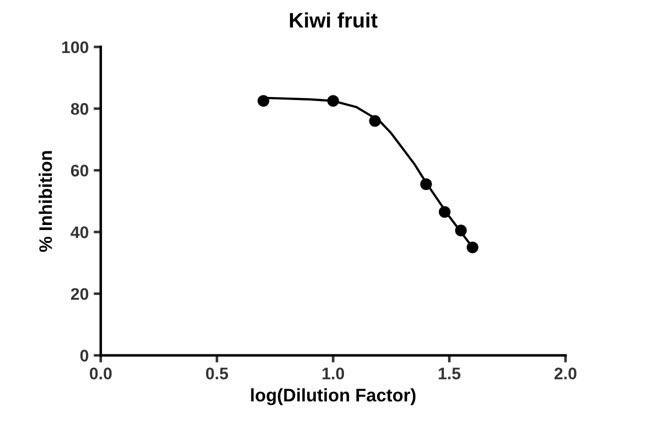  What do you see at coordinates (565, 374) in the screenshot?
I see `x-tick-label: 2.0` at bounding box center [565, 374].